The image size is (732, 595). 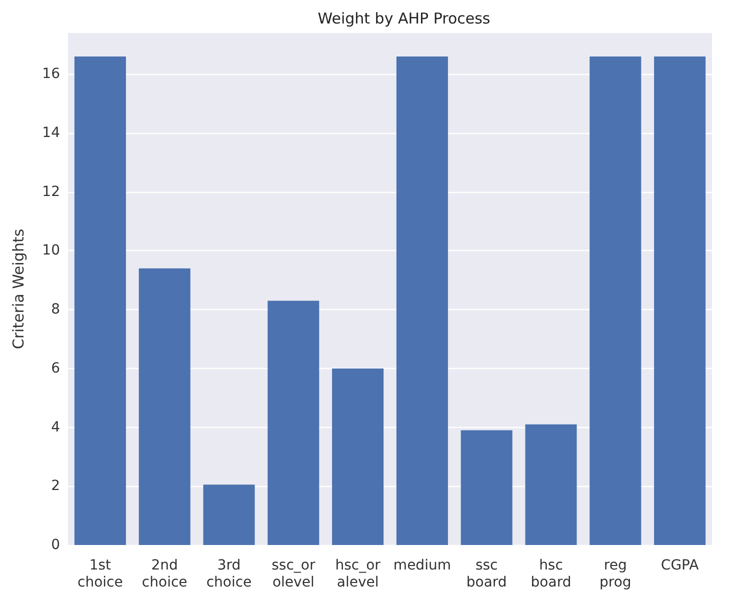 I want to click on x-tick-label: ssc_or olevel, so click(x=294, y=574).